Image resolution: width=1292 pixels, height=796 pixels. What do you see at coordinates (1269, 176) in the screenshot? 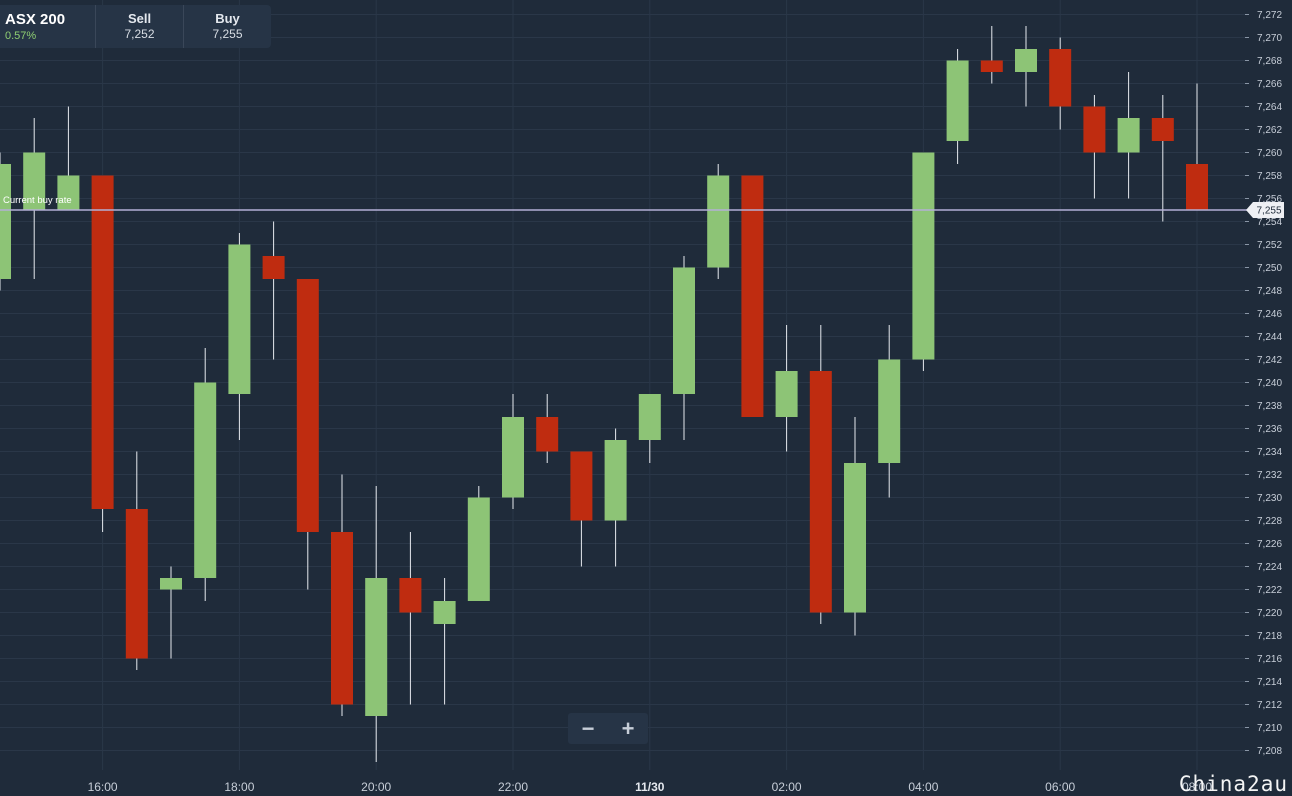
I see `price-tick-label: 7,258` at bounding box center [1269, 176].